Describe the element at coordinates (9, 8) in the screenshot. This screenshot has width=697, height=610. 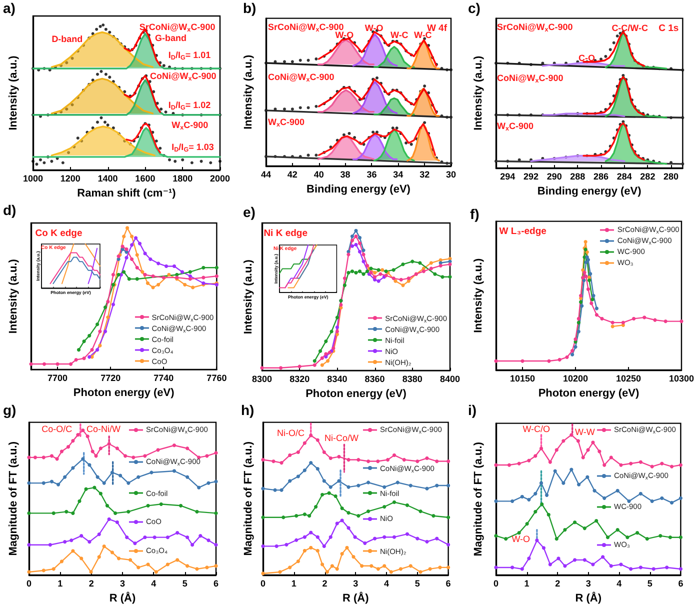
I see `chart-title: a)` at that location.